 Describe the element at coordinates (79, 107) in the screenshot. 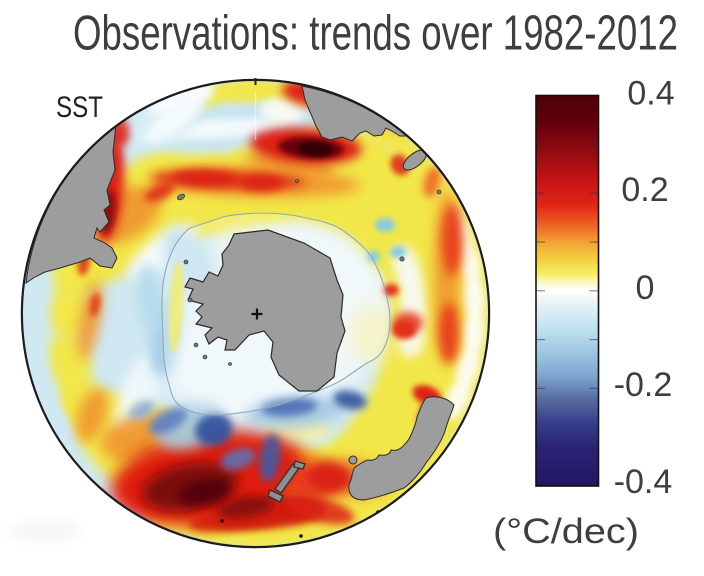

I see `svg-text: SST` at that location.